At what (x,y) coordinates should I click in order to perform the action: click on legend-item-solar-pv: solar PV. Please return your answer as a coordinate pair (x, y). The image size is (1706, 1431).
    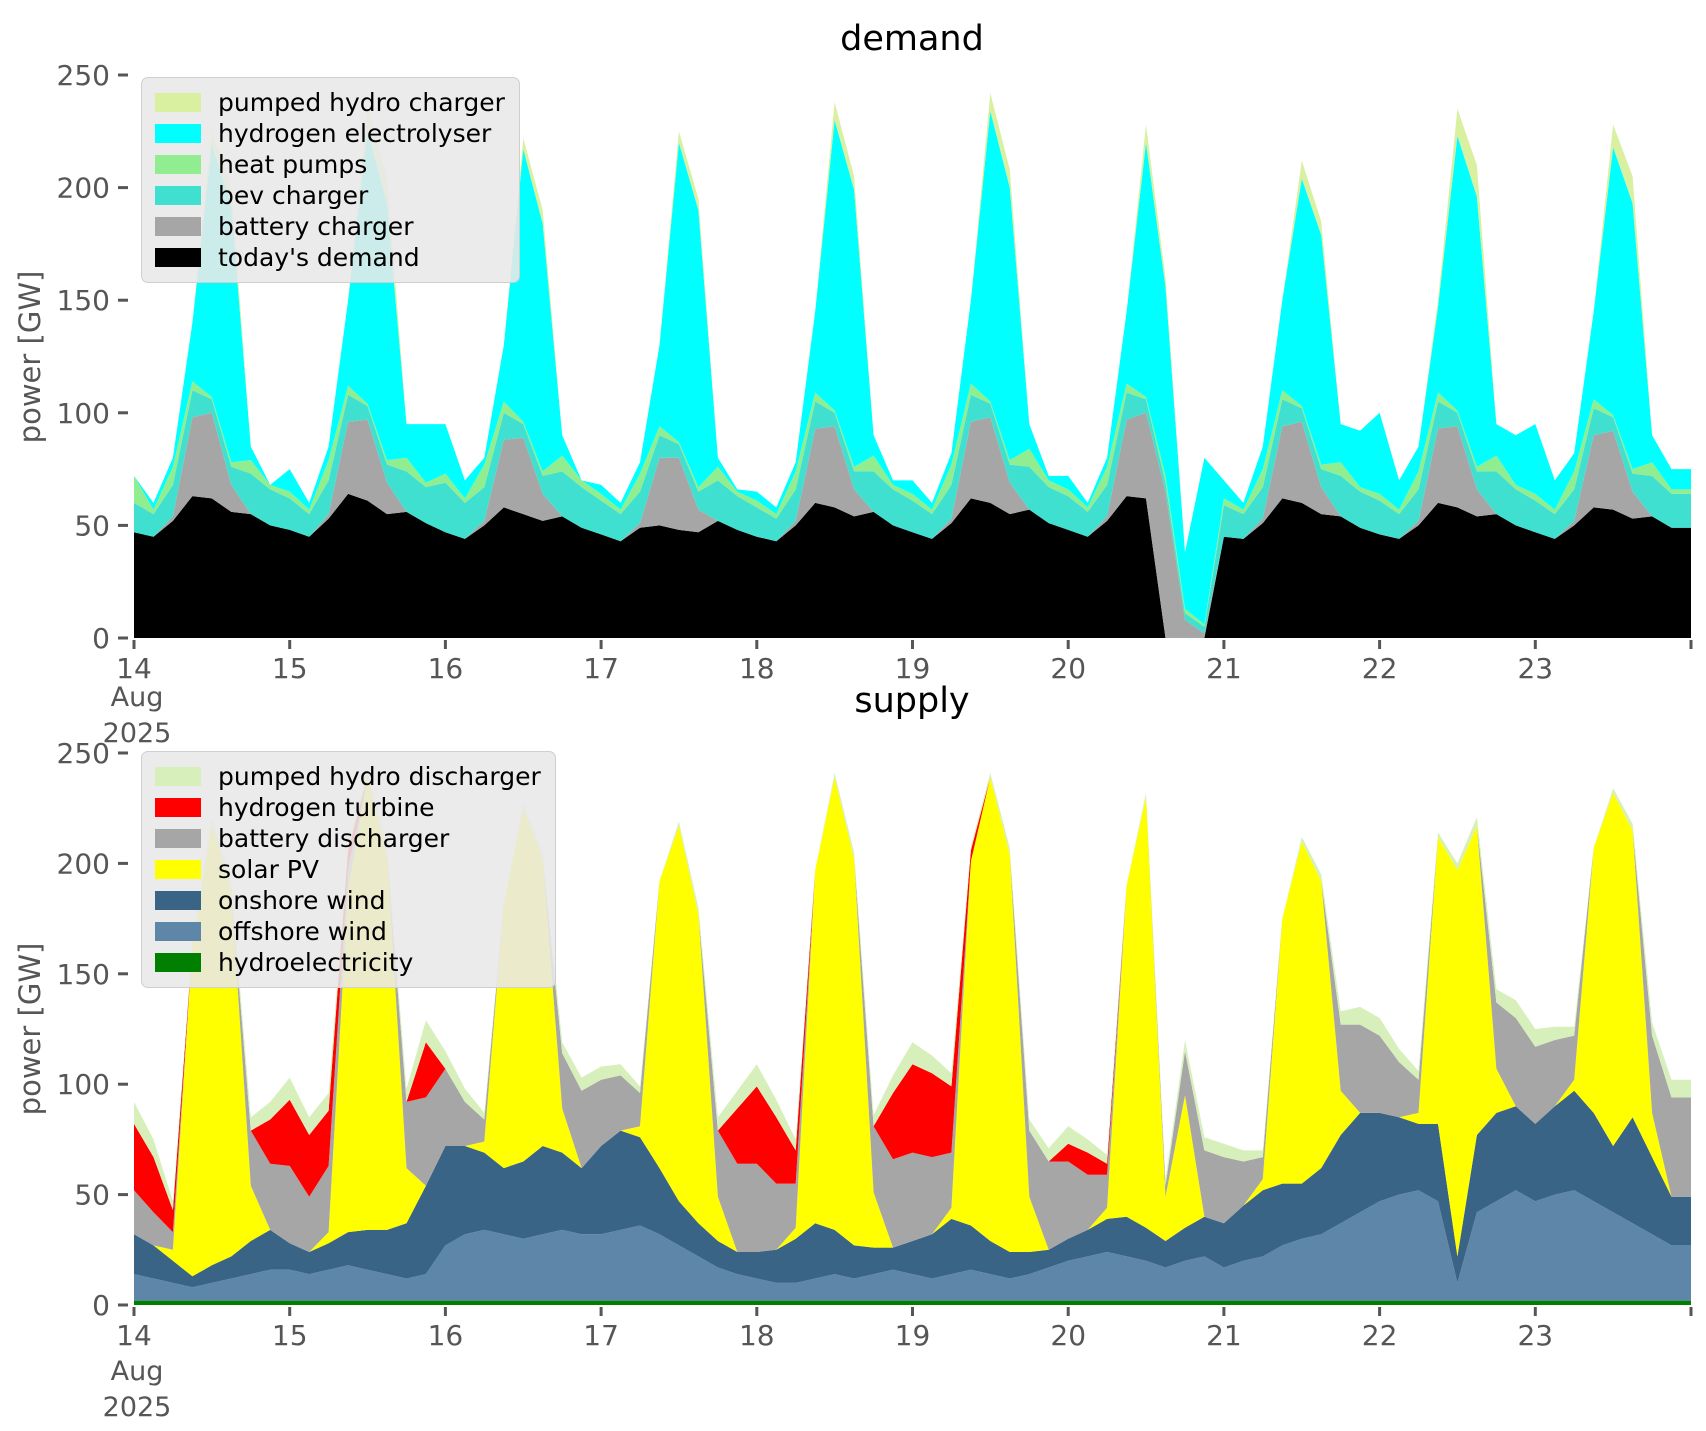
    Looking at the image, I should click on (348, 869).